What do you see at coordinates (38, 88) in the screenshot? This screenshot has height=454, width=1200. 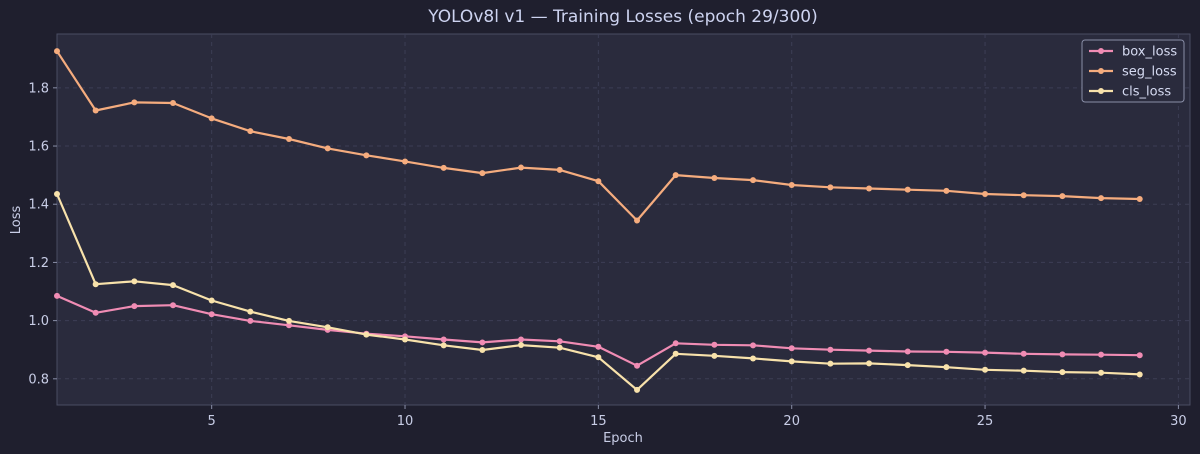 I see `y-tick-label: 1.8` at bounding box center [38, 88].